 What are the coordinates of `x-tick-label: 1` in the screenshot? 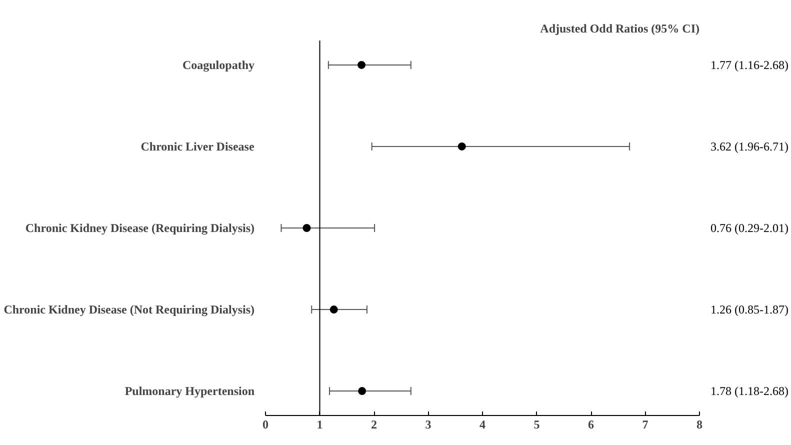 It's located at (319, 425).